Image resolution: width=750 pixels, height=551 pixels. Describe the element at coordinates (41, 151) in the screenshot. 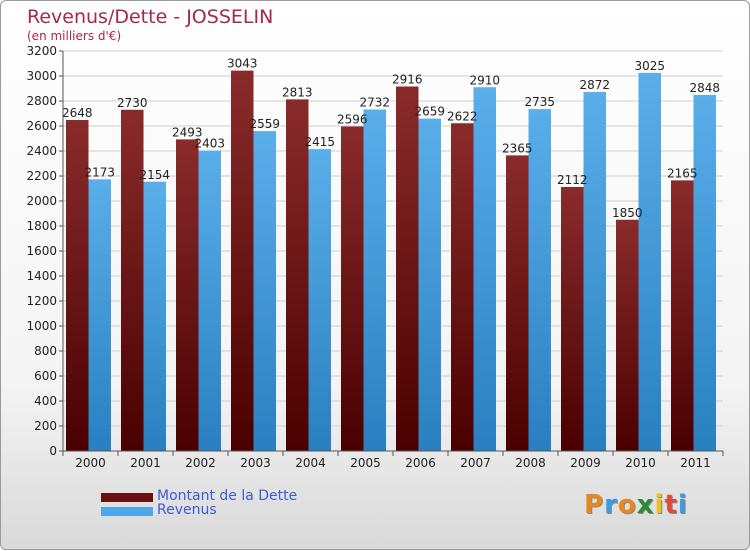

I see `y-tick-label: 2400` at that location.